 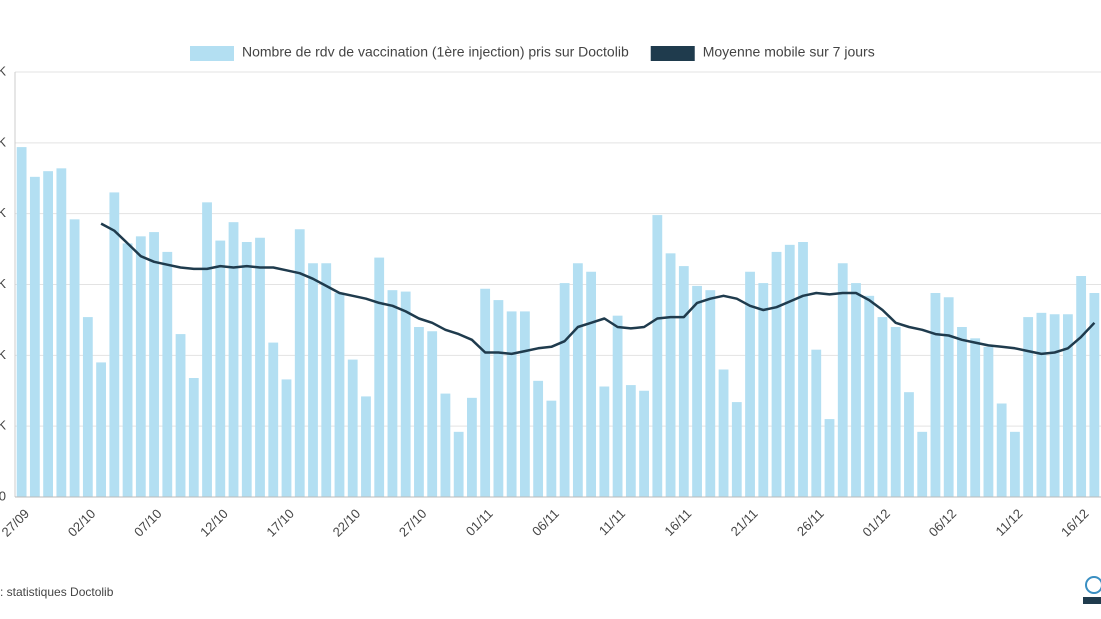 I want to click on x-tick-label: 06/12, so click(x=943, y=523).